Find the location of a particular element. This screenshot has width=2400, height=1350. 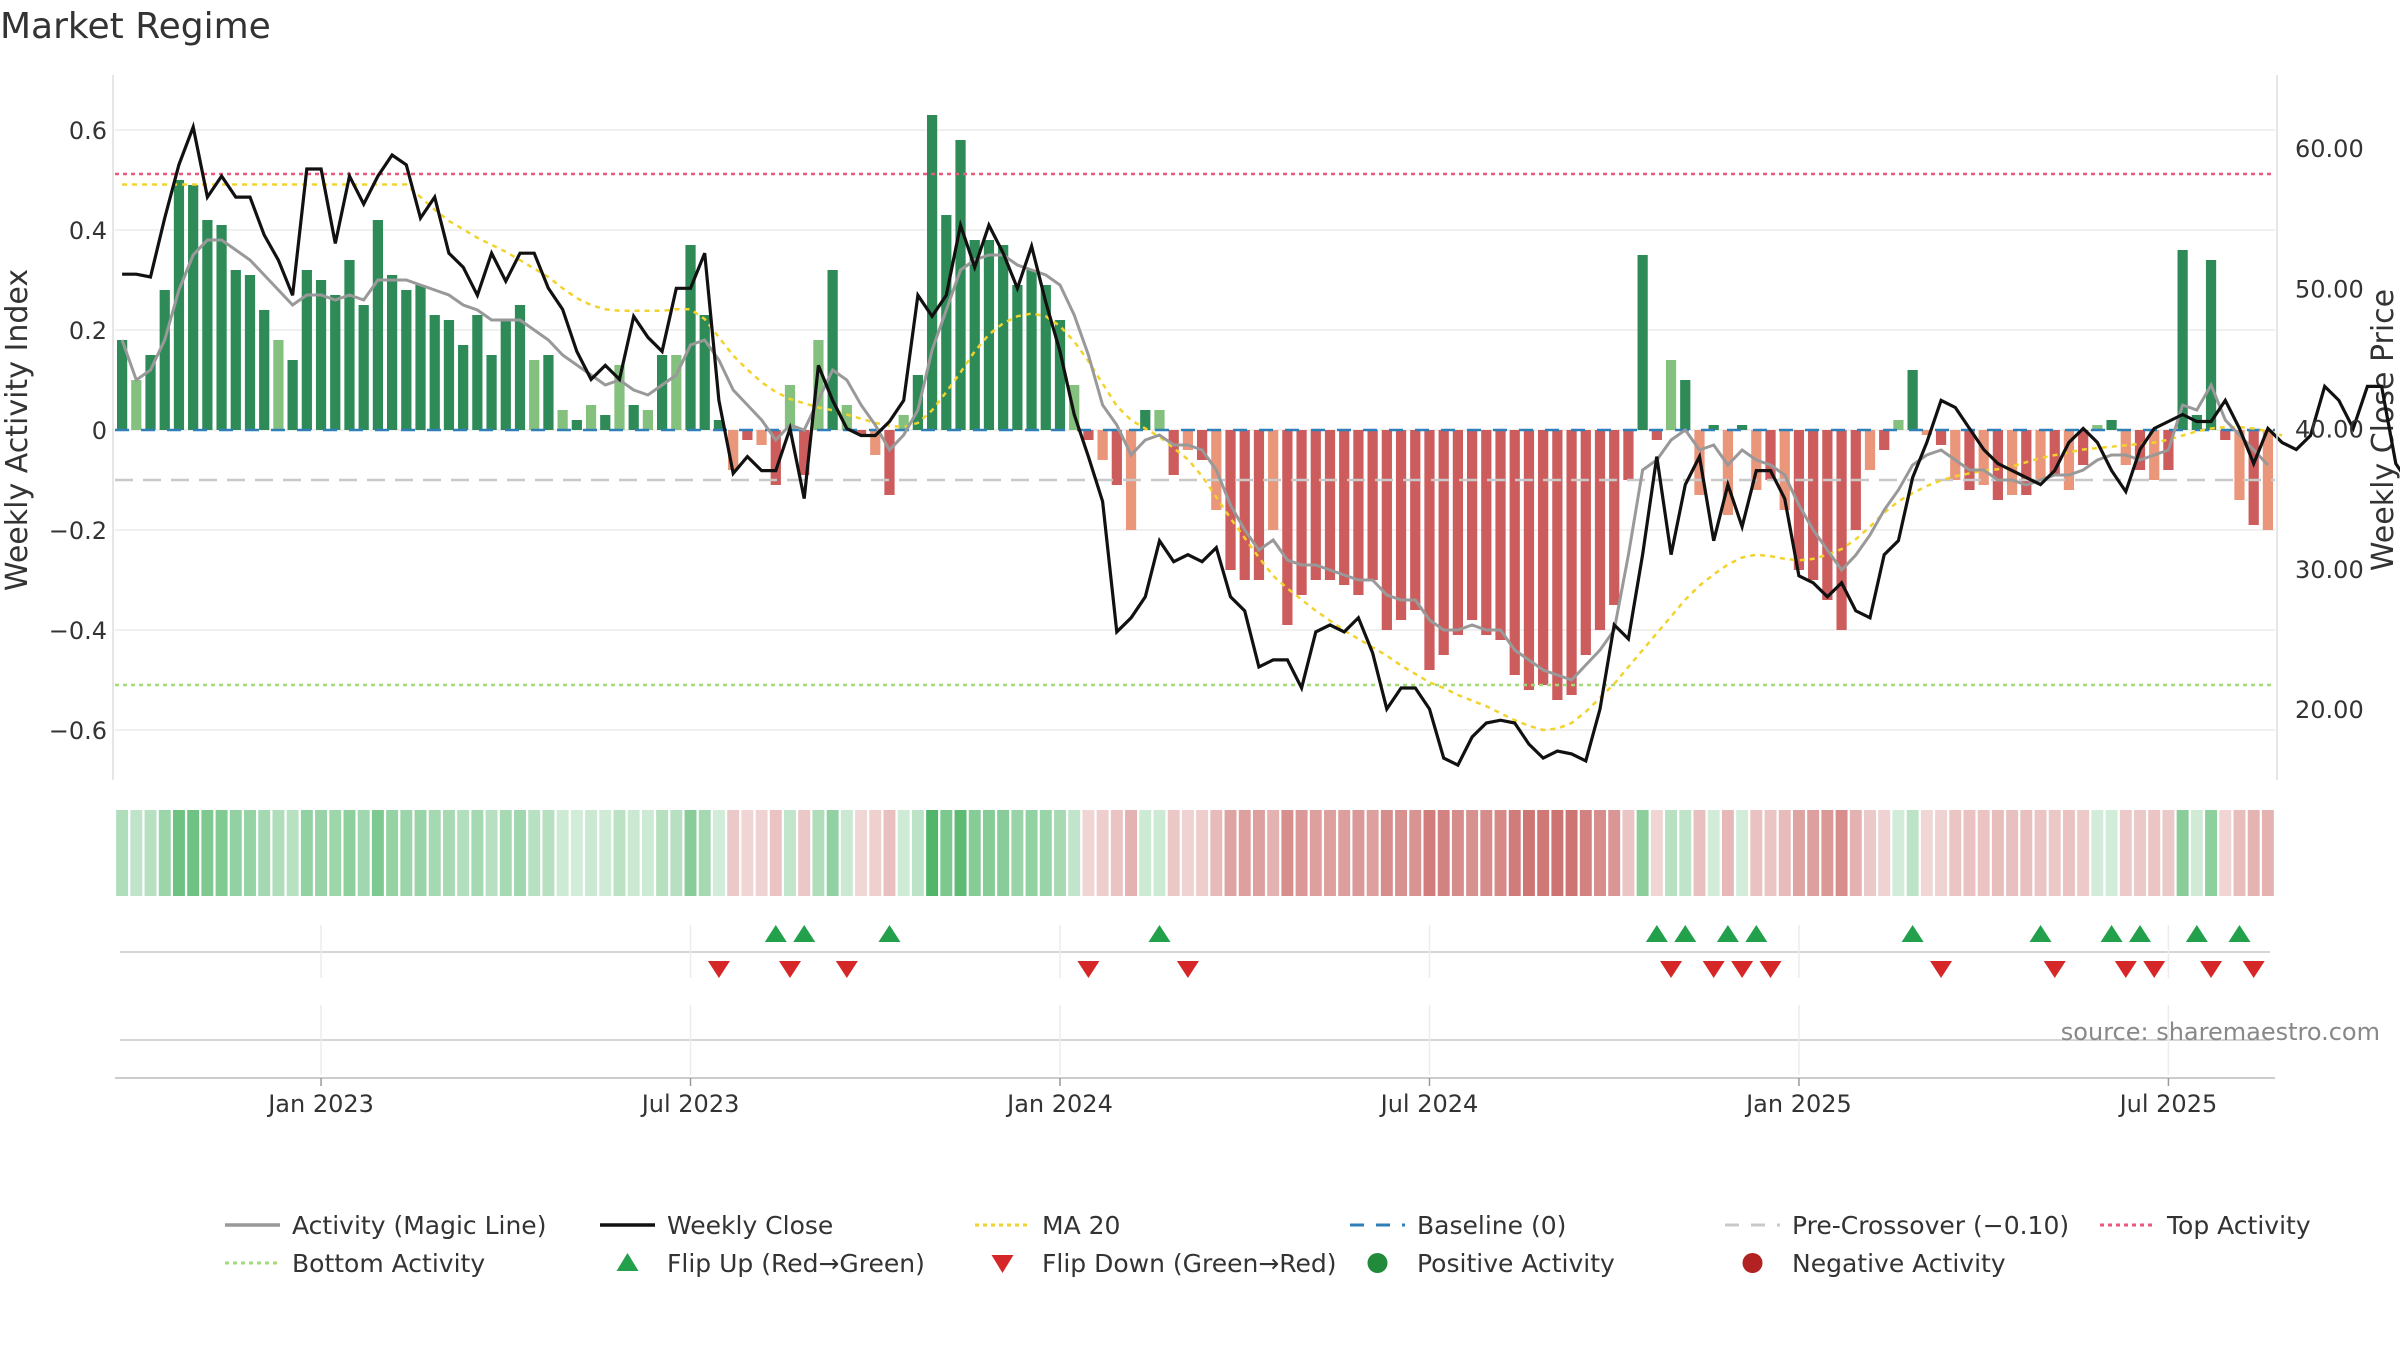

left-tick-label: 0.4 is located at coordinates (88, 231).